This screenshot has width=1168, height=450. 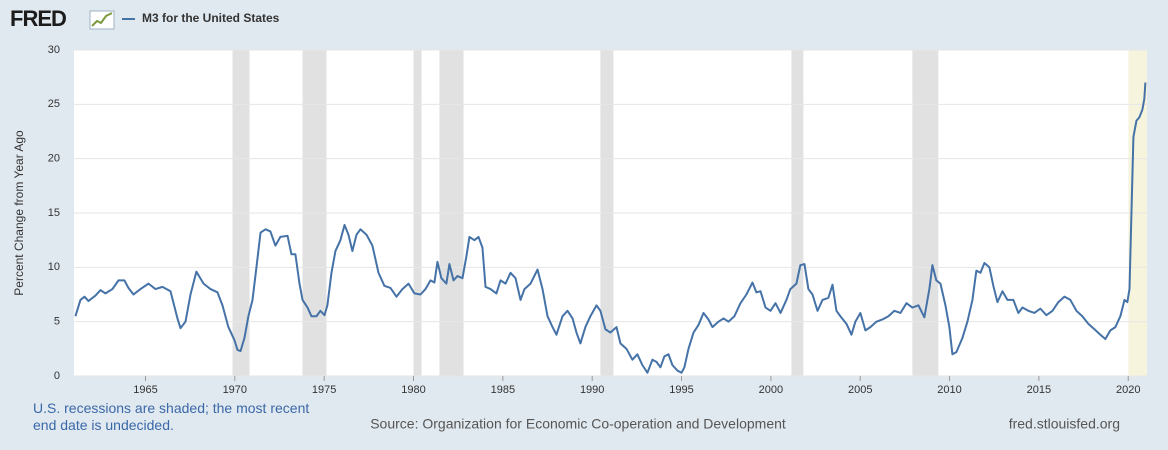 What do you see at coordinates (1039, 390) in the screenshot?
I see `x-tick-label: 2015` at bounding box center [1039, 390].